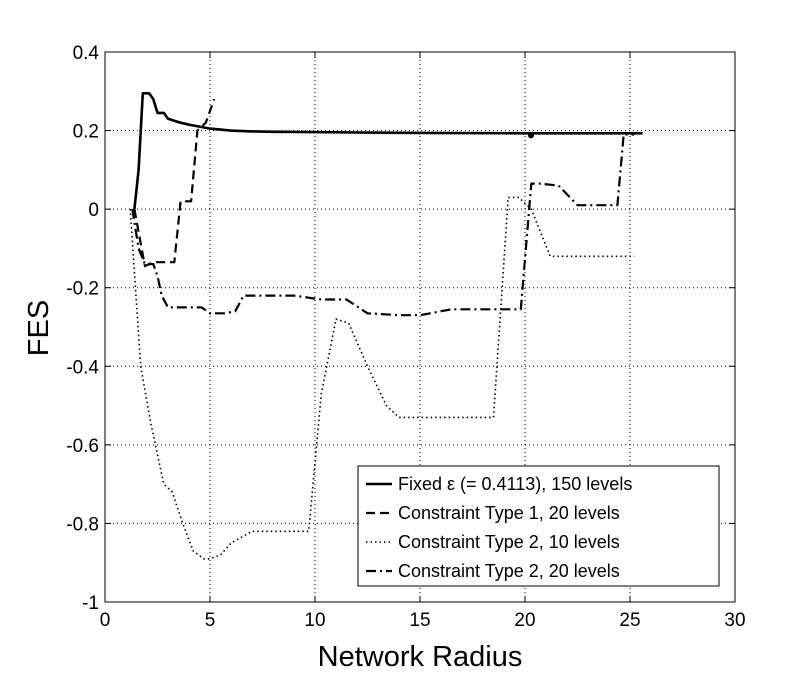  Describe the element at coordinates (515, 484) in the screenshot. I see `legend-label-1: Fixed ε (= 0.4113), 150 levels` at that location.